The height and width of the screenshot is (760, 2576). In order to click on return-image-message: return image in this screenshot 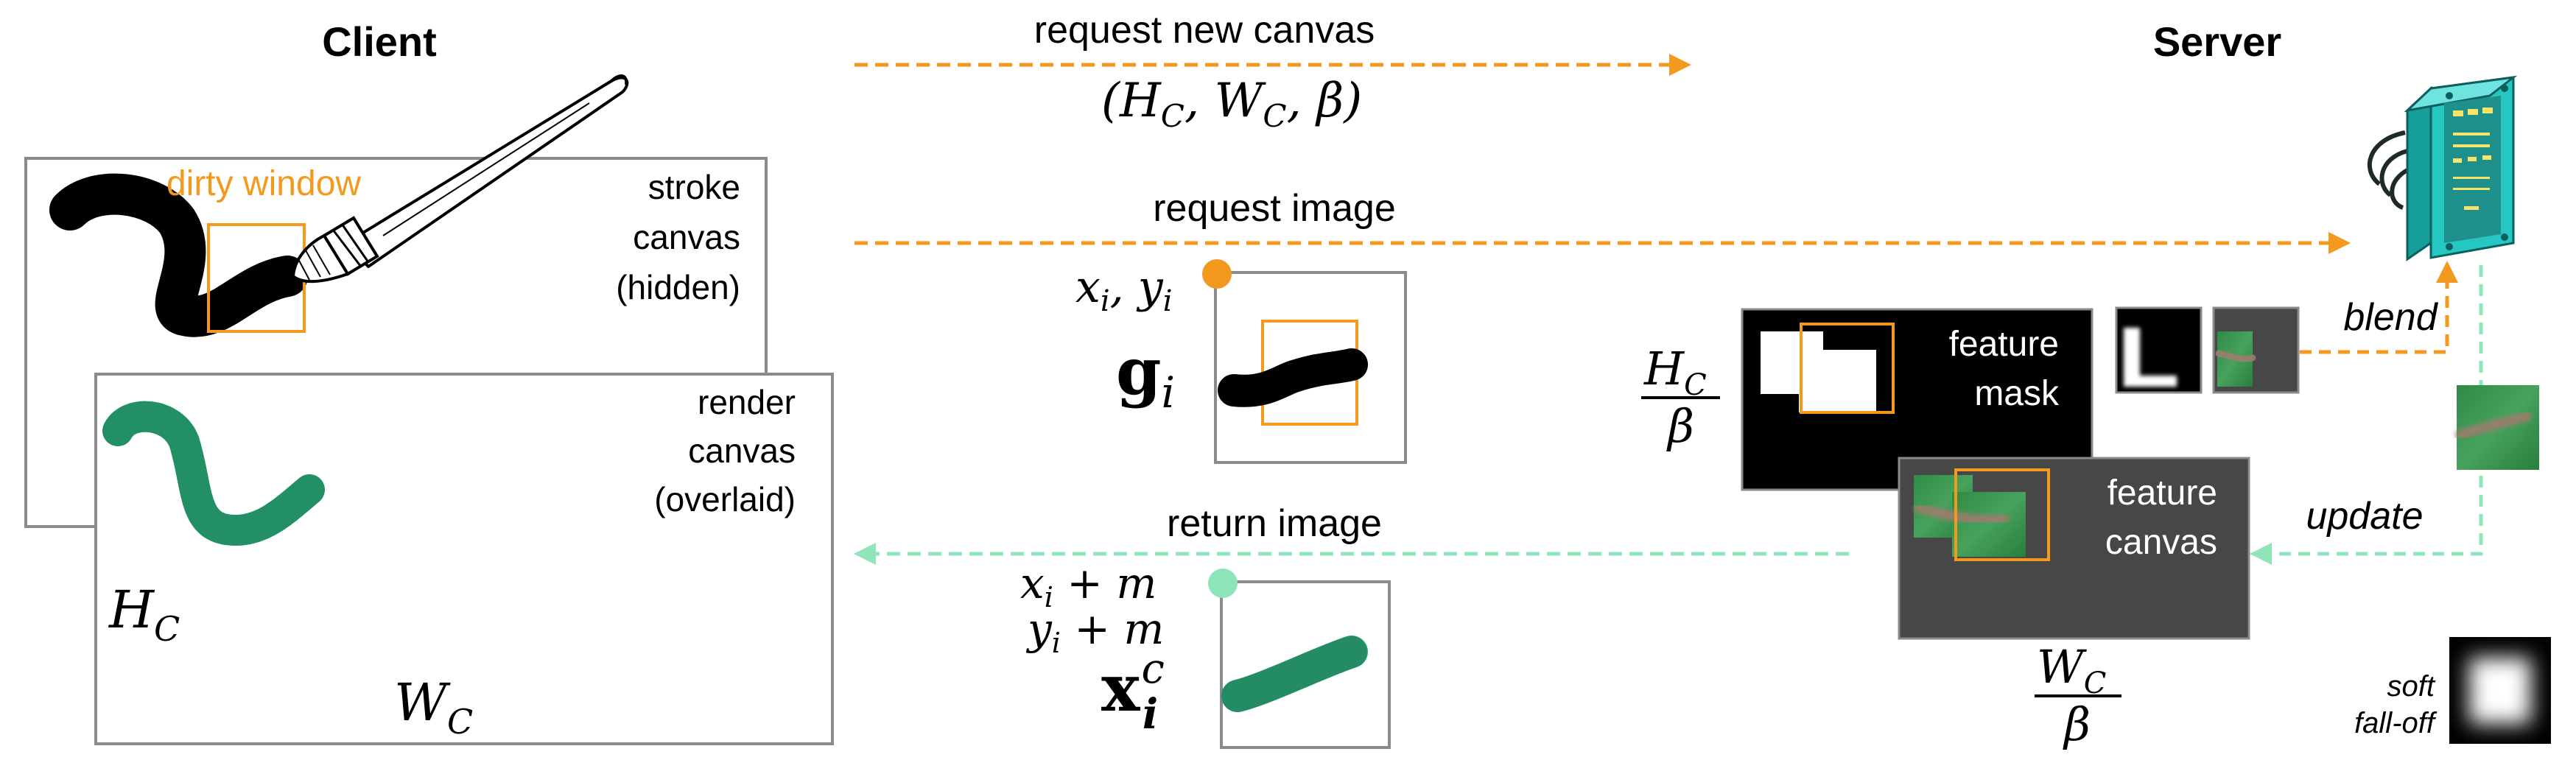, I will do `click(1351, 533)`.